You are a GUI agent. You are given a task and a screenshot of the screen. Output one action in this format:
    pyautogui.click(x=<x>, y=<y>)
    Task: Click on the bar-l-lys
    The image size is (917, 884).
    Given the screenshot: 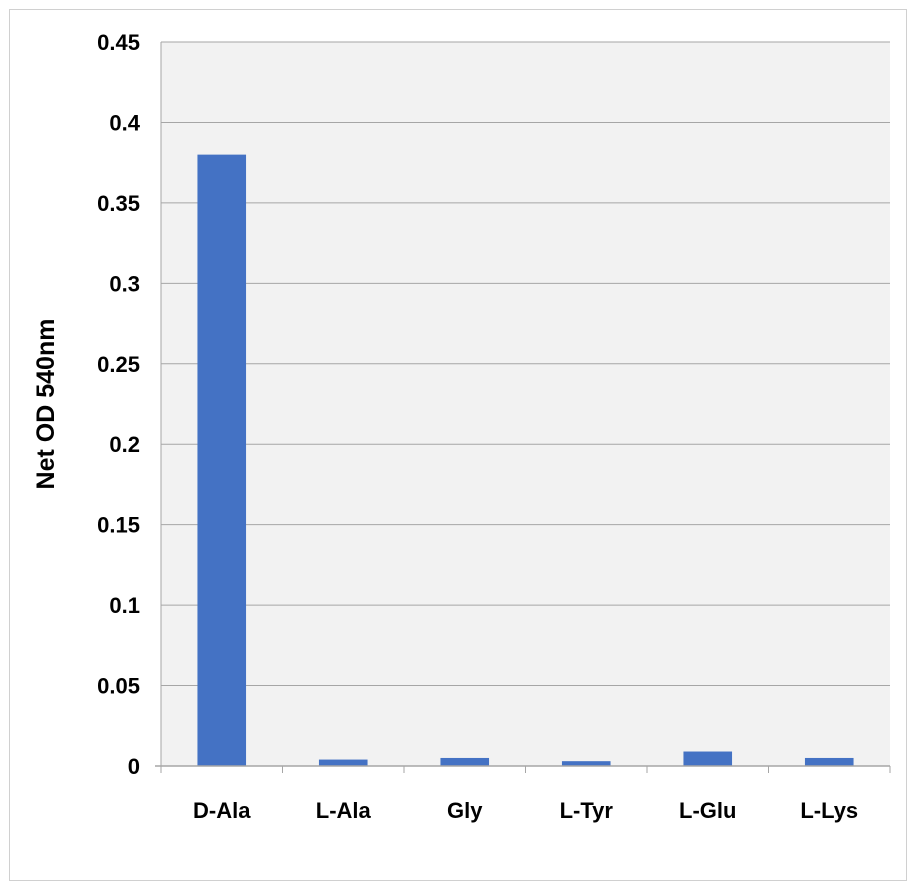 What is the action you would take?
    pyautogui.click(x=829, y=761)
    